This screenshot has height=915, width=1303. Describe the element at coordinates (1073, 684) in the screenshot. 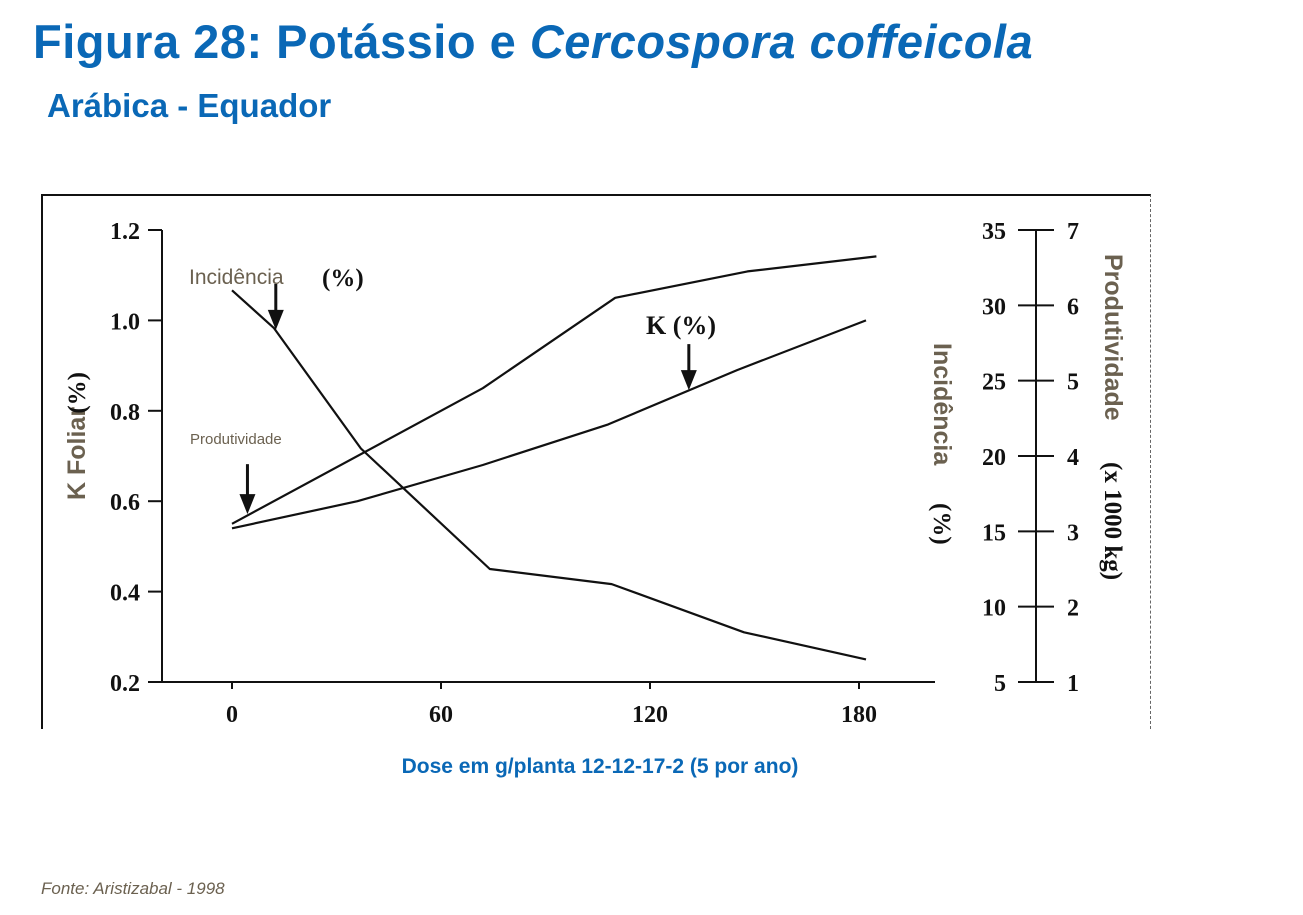

I see `yield-tick-label: 1` at that location.